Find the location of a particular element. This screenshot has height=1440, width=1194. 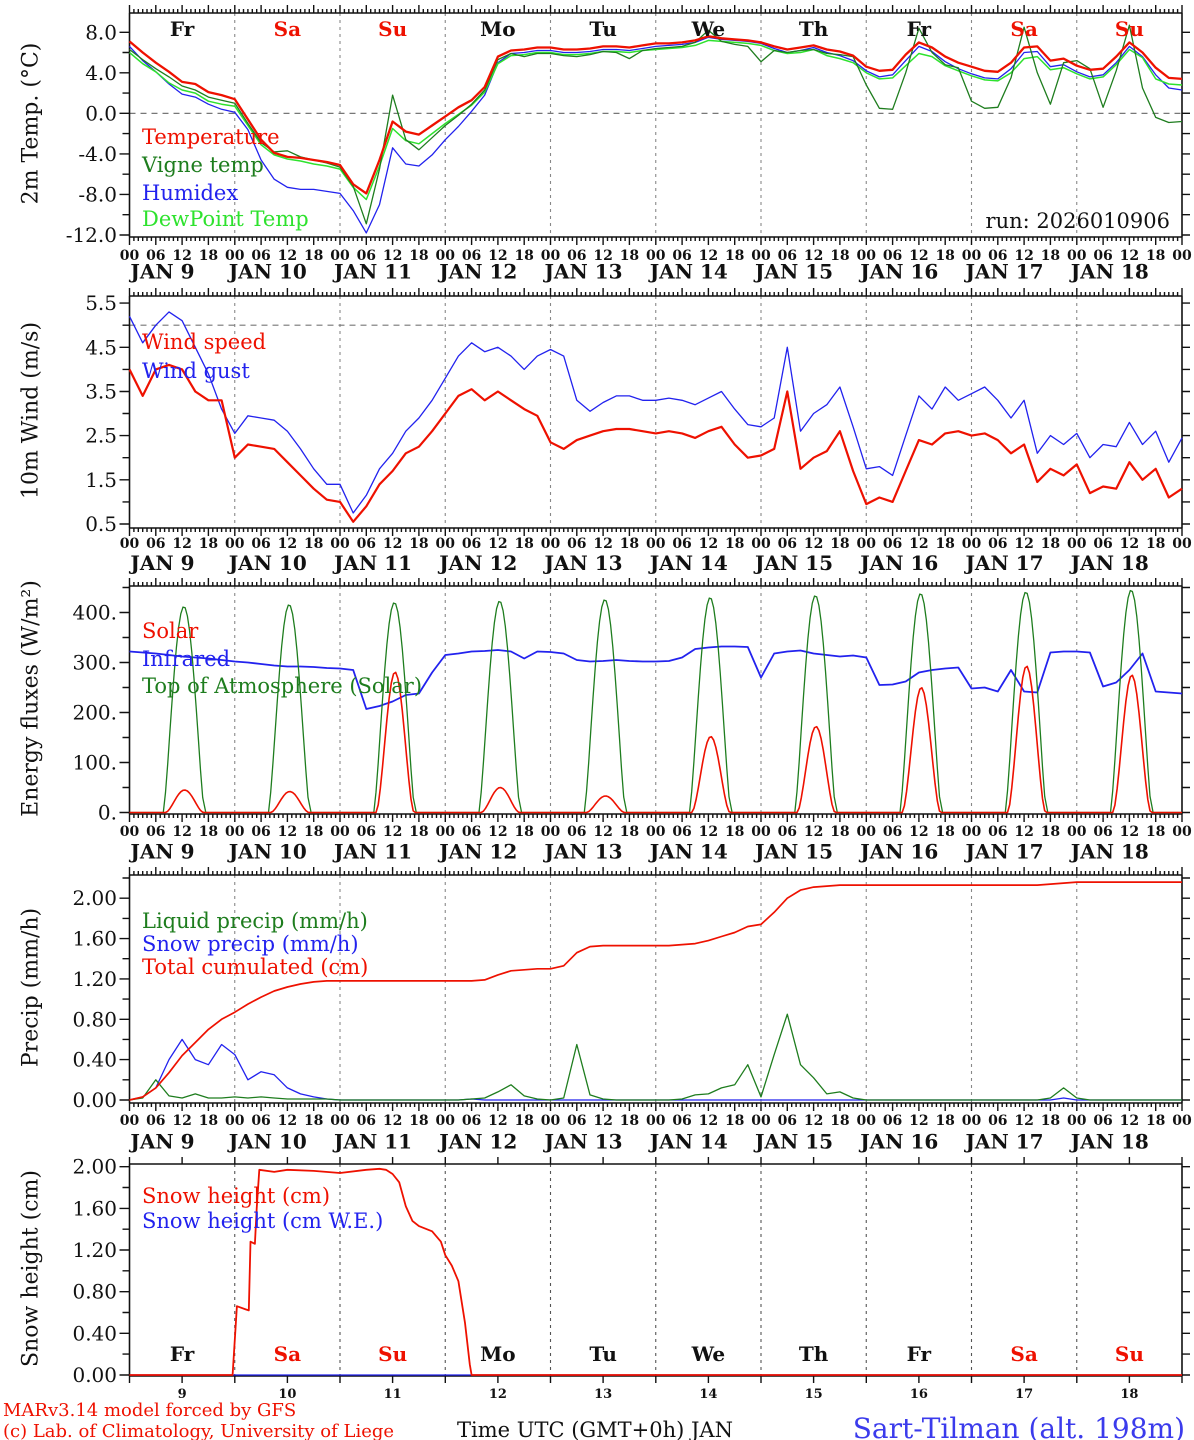

date-label: JAN 18 is located at coordinates (1109, 272).